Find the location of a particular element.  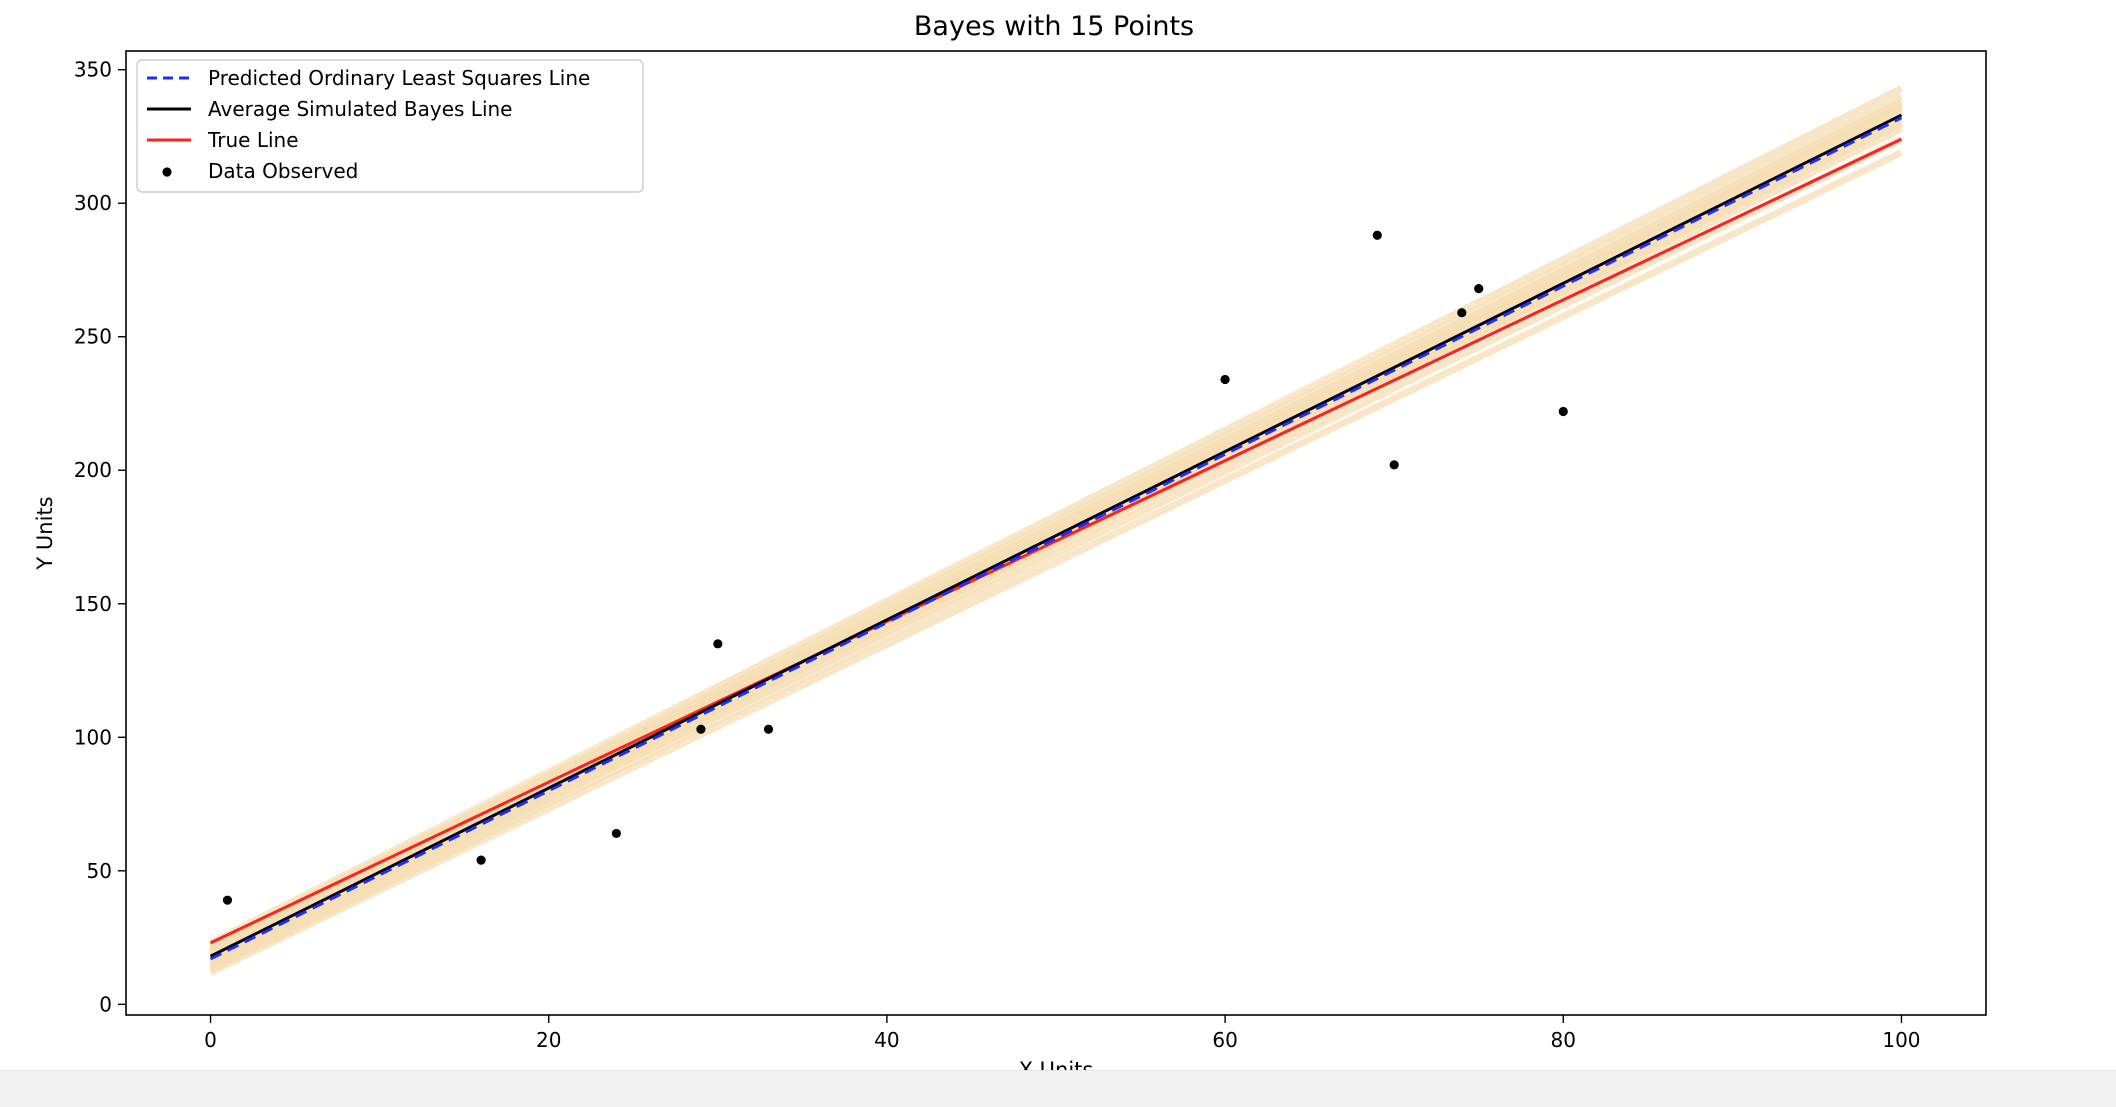

y-tick-label: 300 is located at coordinates (93, 203).